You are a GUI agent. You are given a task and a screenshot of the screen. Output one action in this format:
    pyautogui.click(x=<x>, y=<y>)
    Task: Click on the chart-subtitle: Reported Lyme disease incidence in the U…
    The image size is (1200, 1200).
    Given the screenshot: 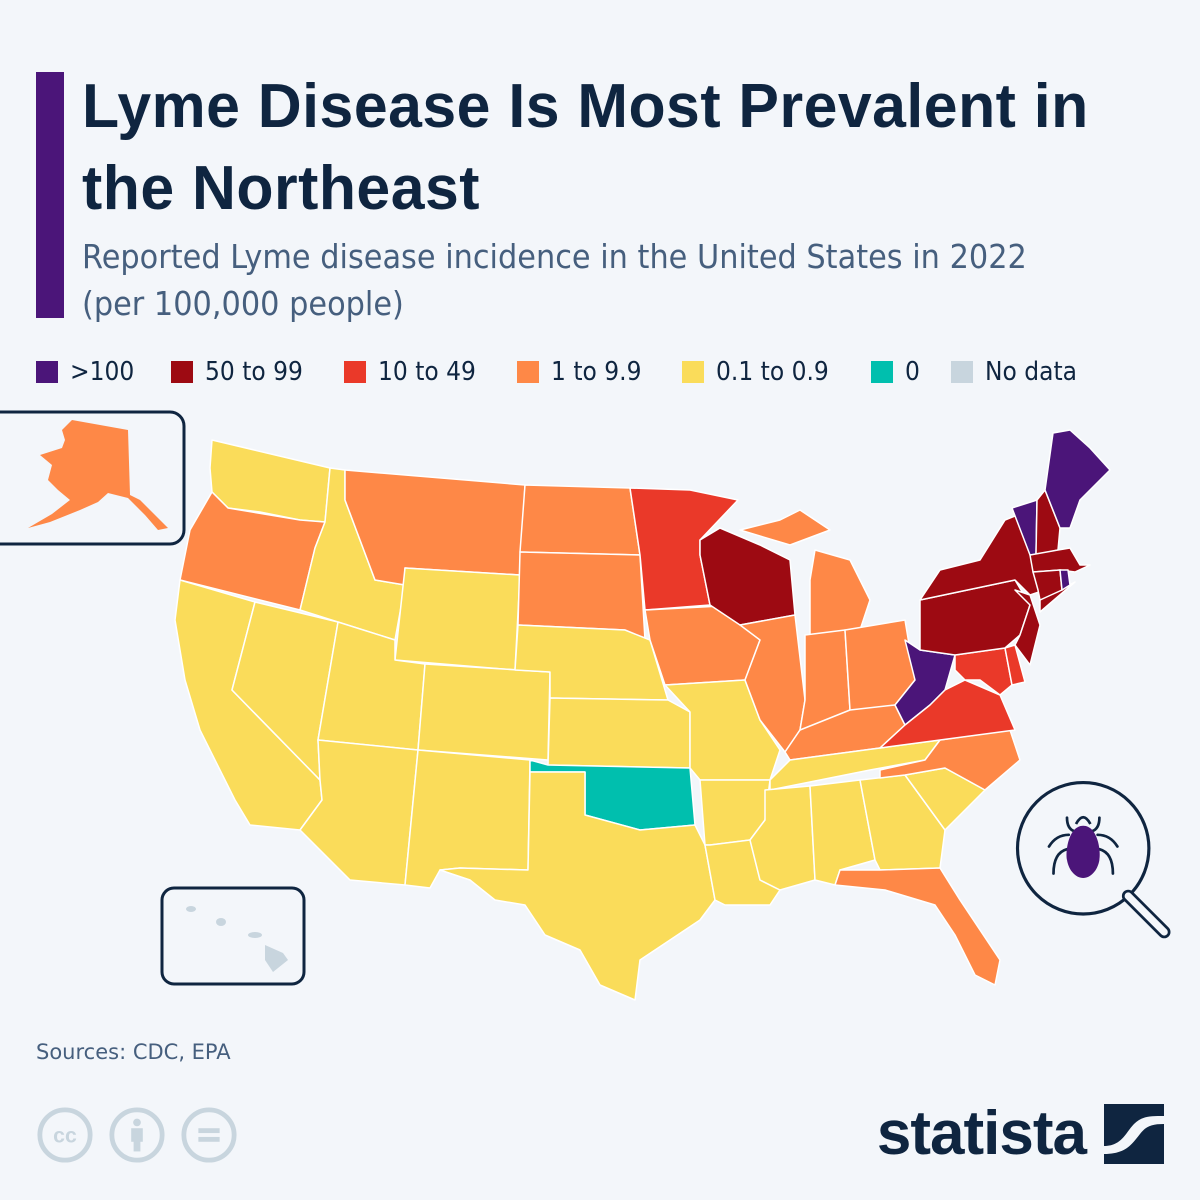 What is the action you would take?
    pyautogui.click(x=554, y=280)
    